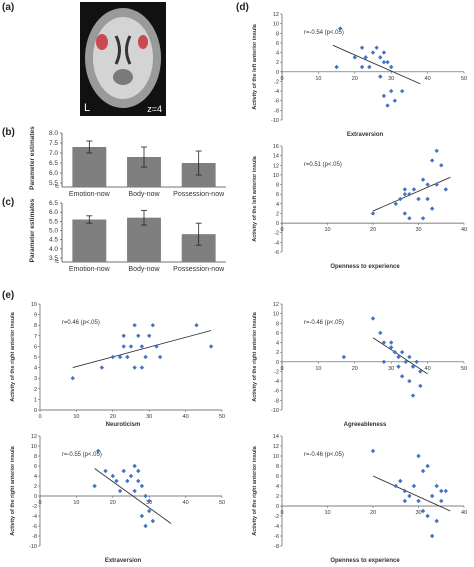 The image size is (474, 567). Describe the element at coordinates (81, 323) in the screenshot. I see `correlation-annotation: r=0.46 (p<.05)` at that location.